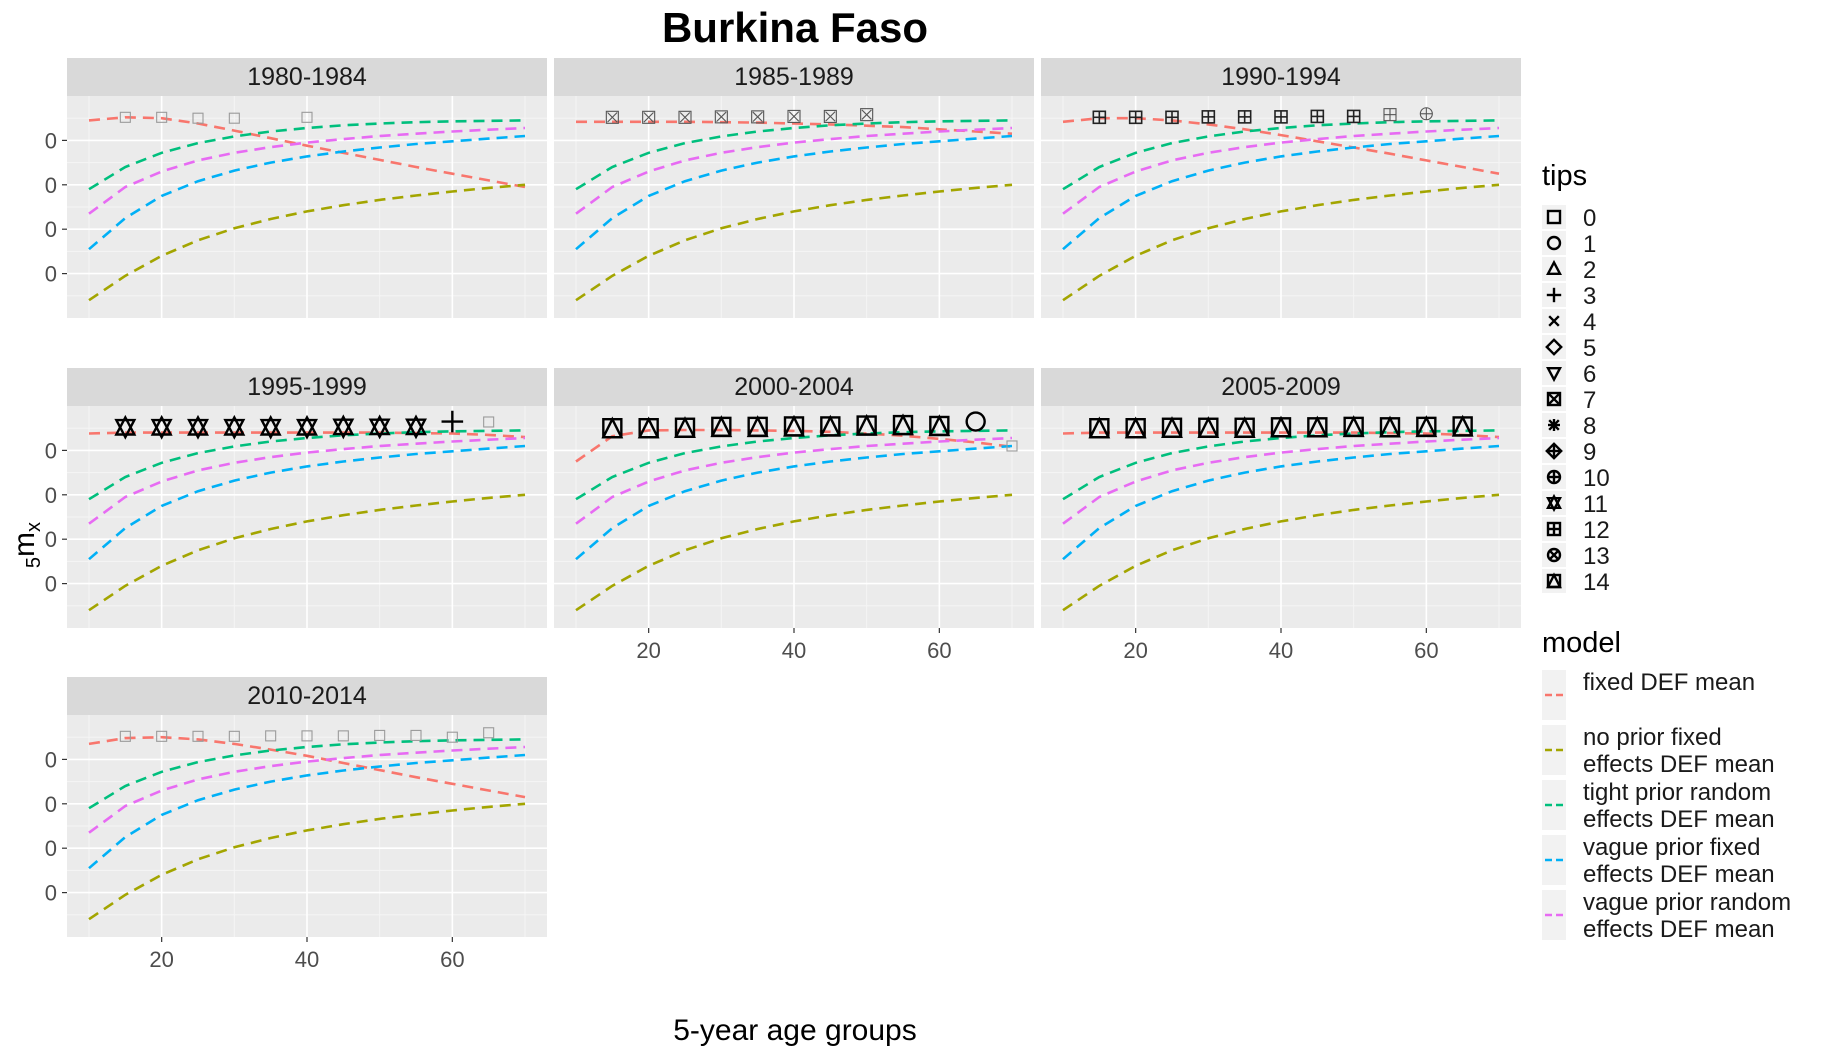 This screenshot has height=1051, width=1827. What do you see at coordinates (939, 650) in the screenshot?
I see `x-tick-label: 60` at bounding box center [939, 650].